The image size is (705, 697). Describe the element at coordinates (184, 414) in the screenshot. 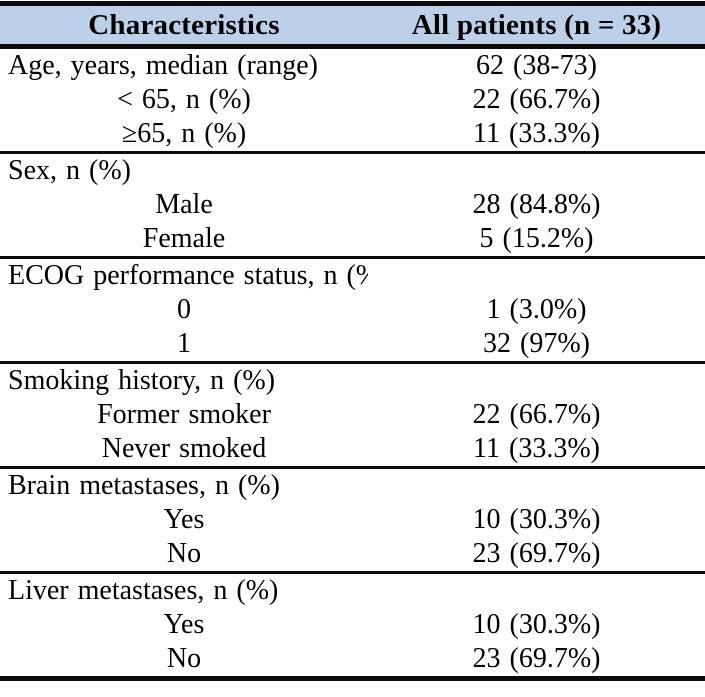

I see `characteristic-cell: Former smoker` at that location.